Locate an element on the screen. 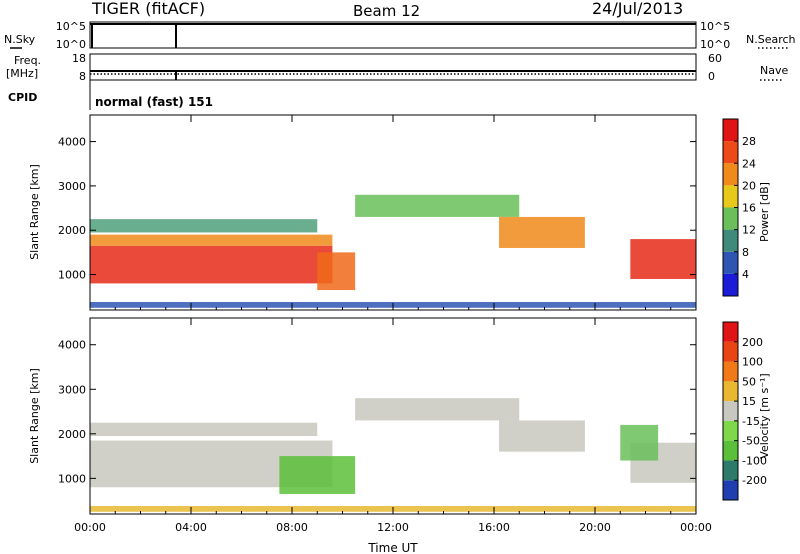 The image size is (800, 554). colorbar-tick-label: 100 is located at coordinates (752, 362).